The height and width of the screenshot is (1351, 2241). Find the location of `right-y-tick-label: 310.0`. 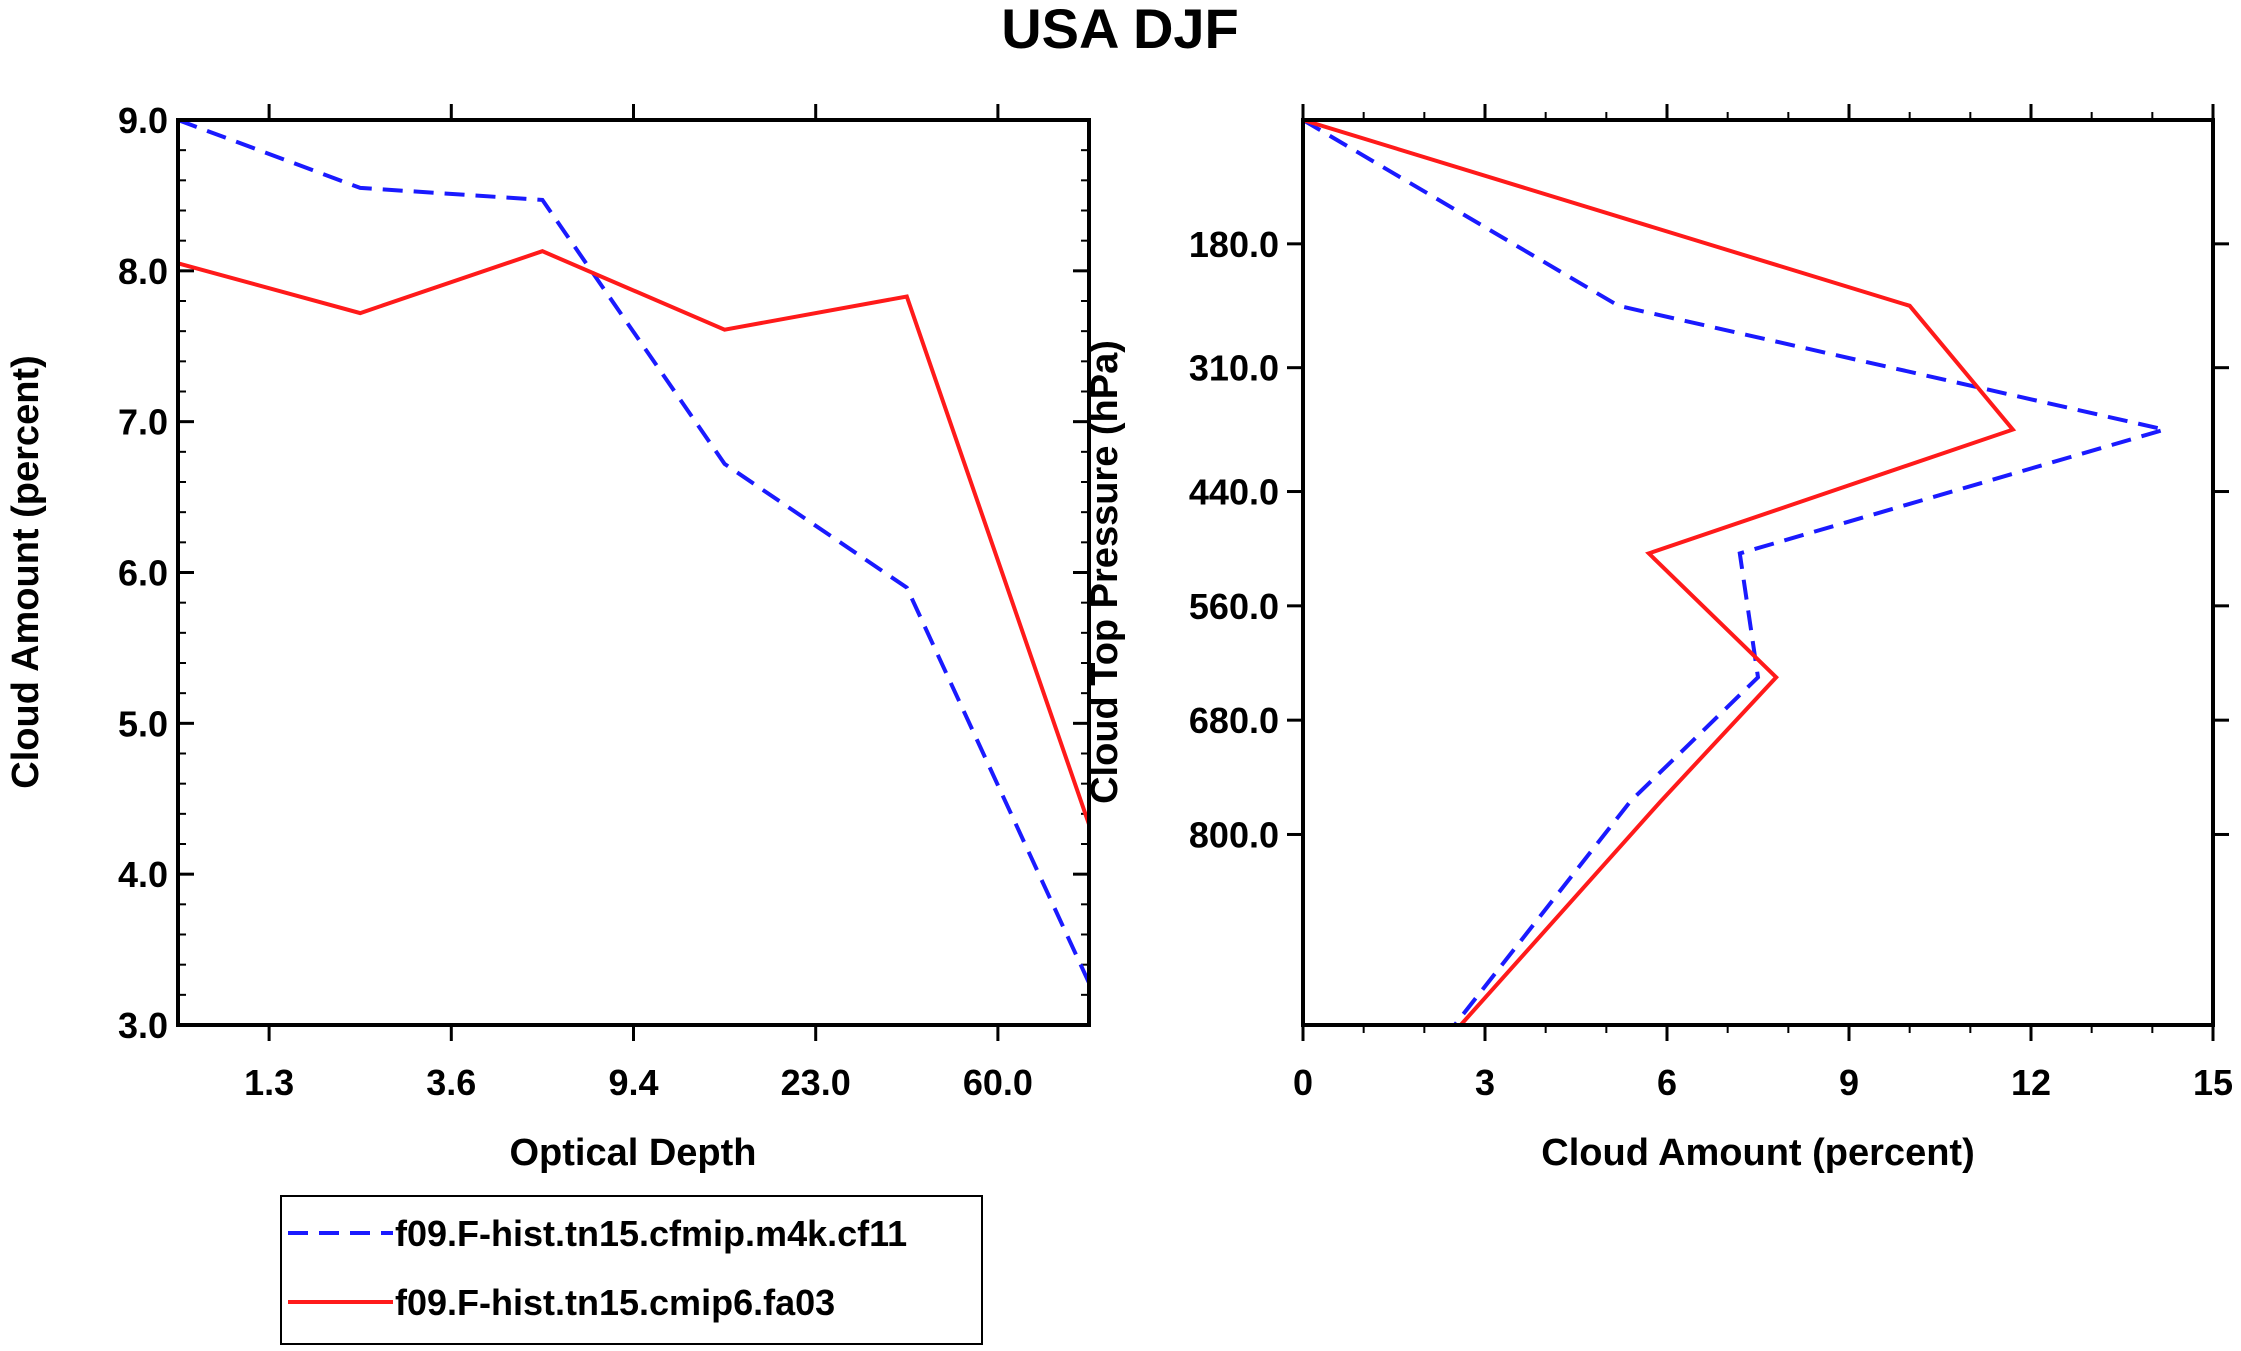

right-y-tick-label: 310.0 is located at coordinates (1234, 368).